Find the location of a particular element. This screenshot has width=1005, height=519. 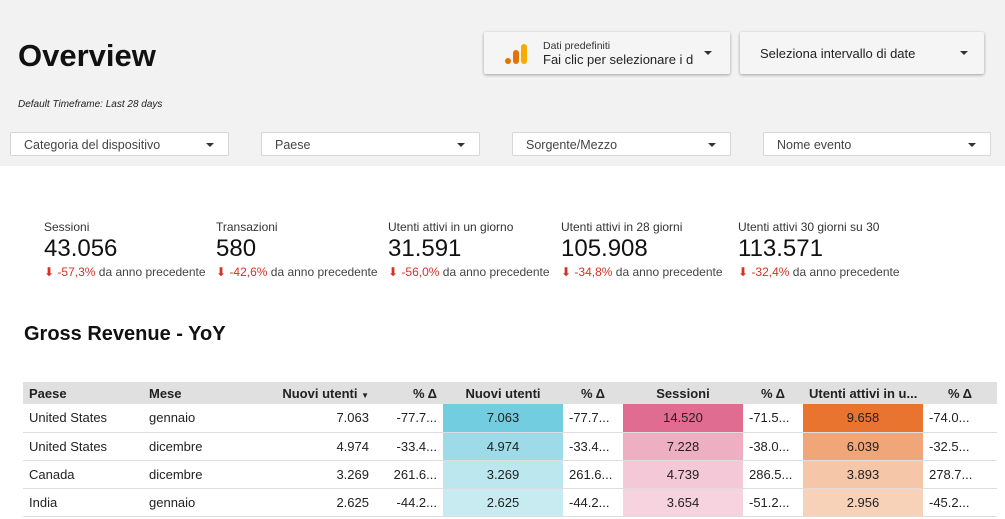

filter-dropdown: Nome evento is located at coordinates (877, 144).